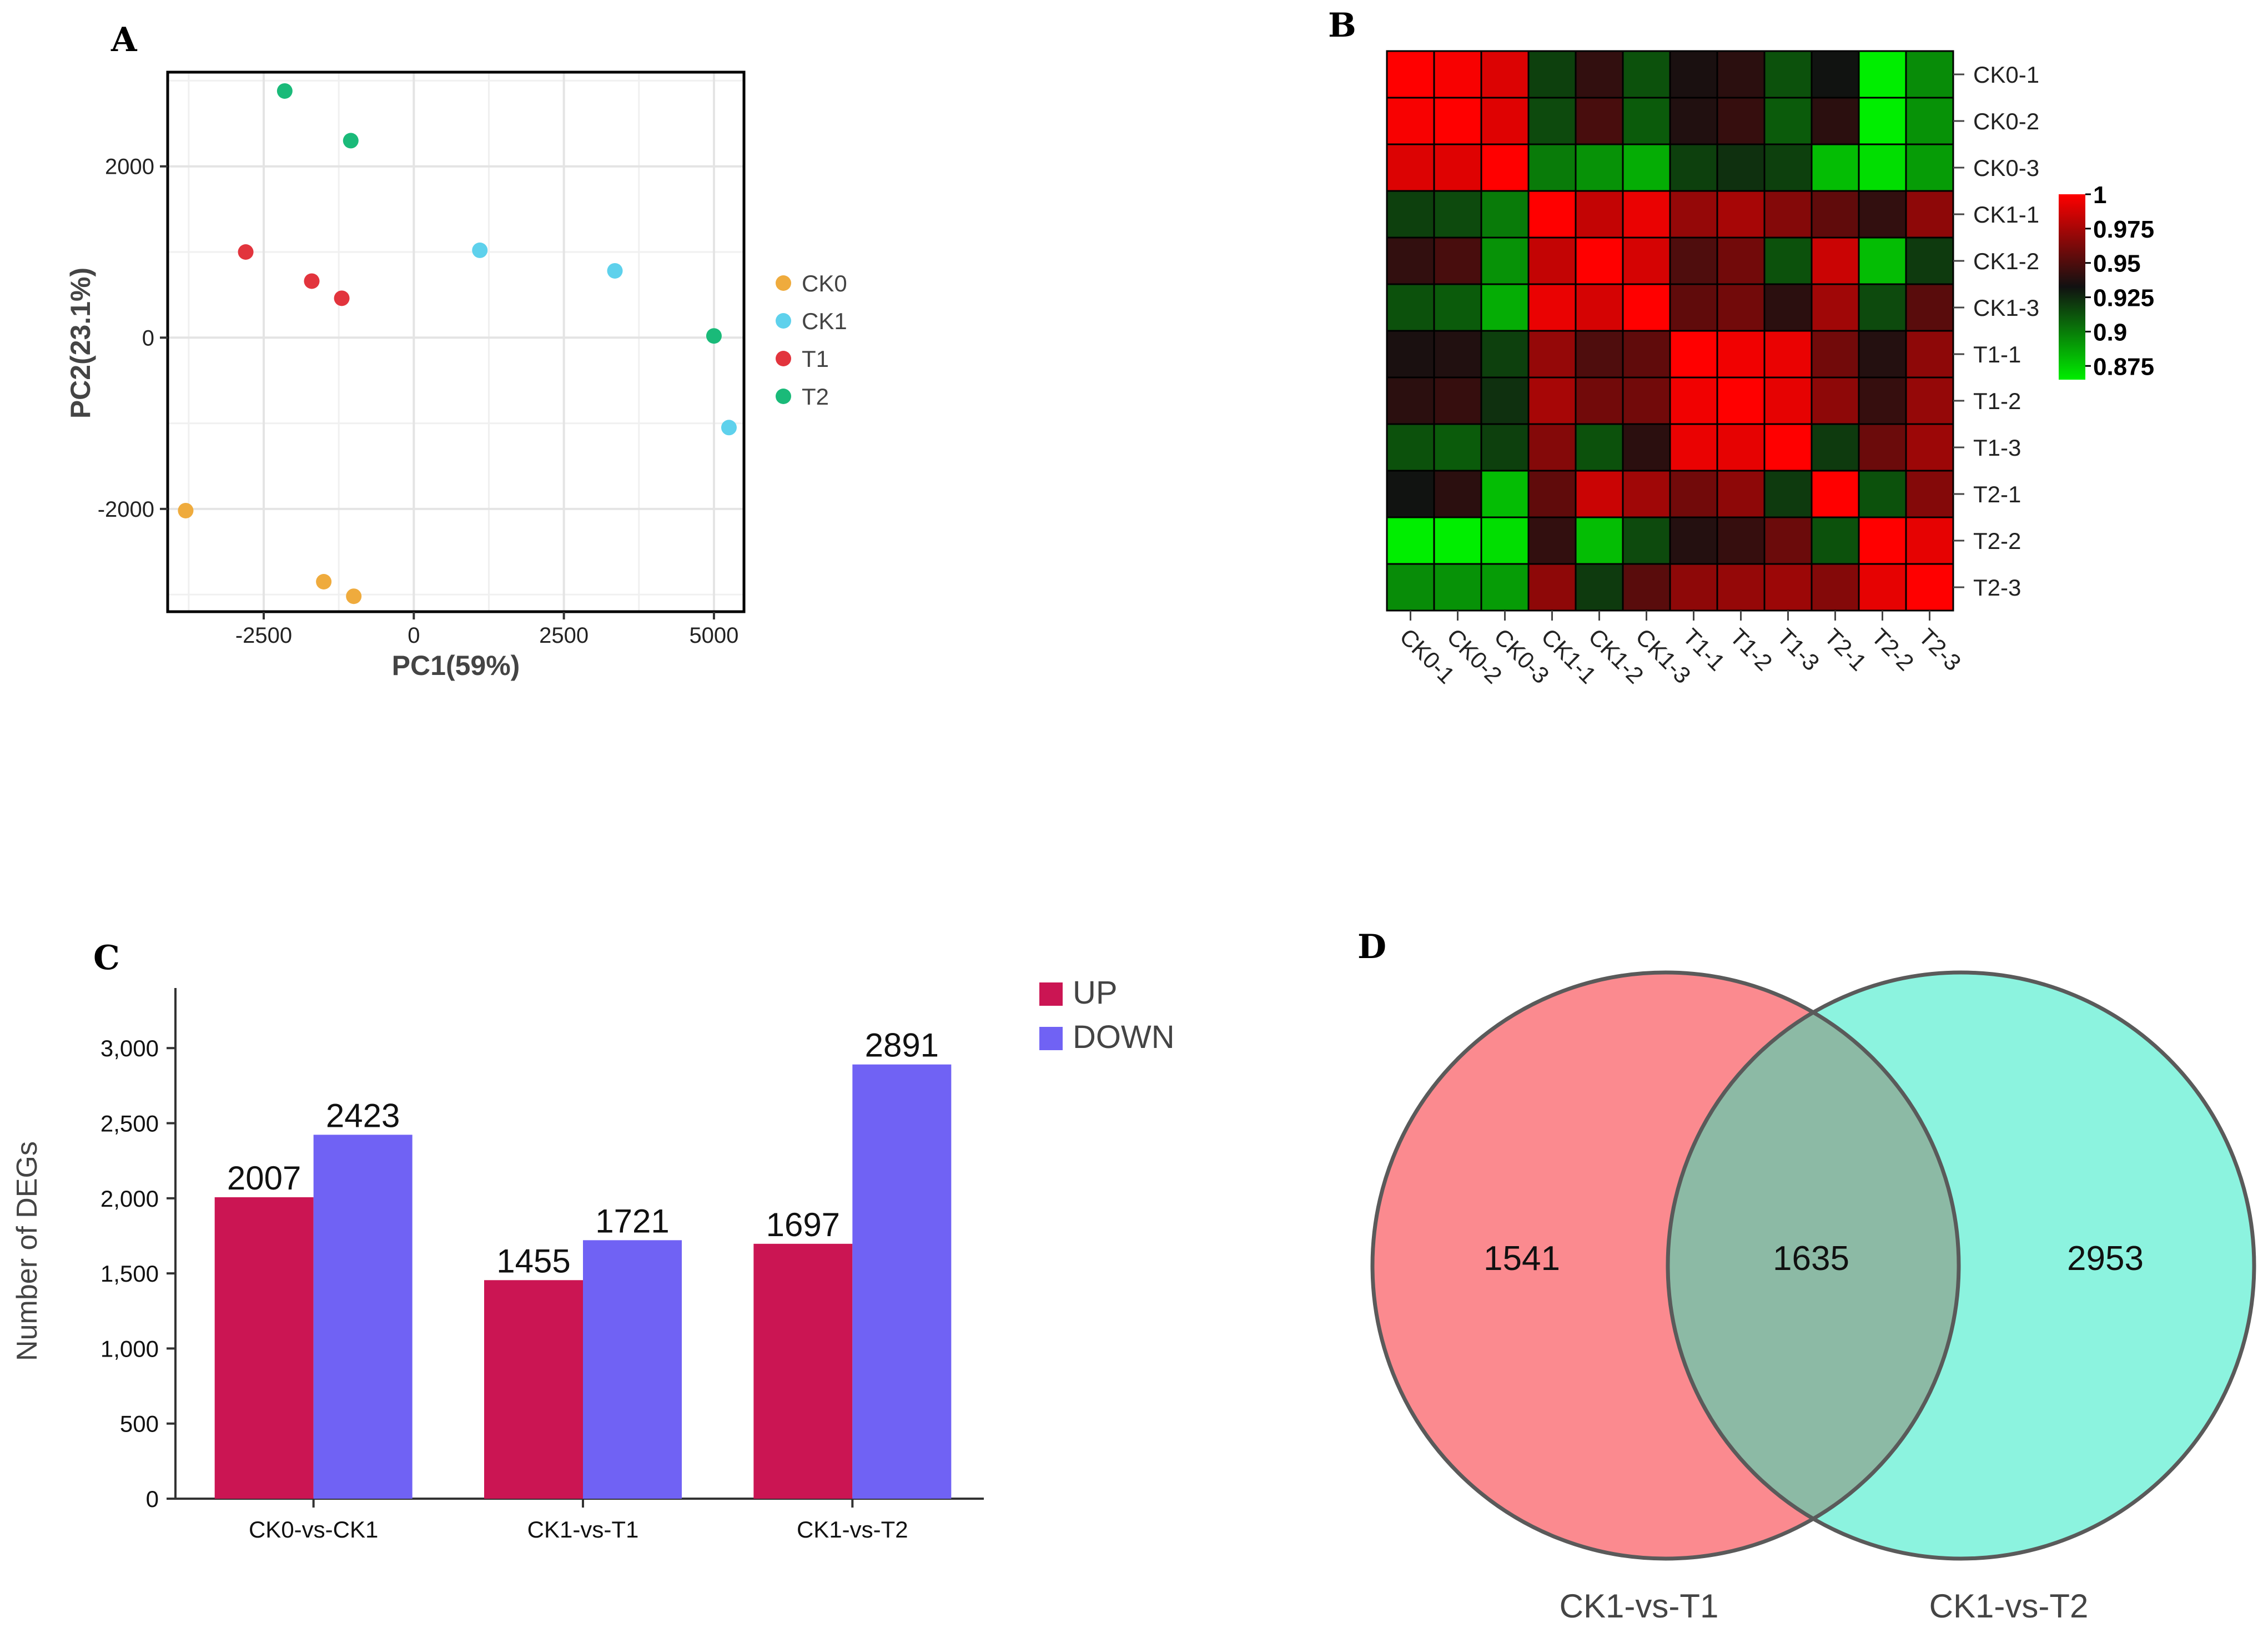 The image size is (2268, 1633). Describe the element at coordinates (583, 1529) in the screenshot. I see `bar-x-tick-label: CK1-vs-T1` at that location.